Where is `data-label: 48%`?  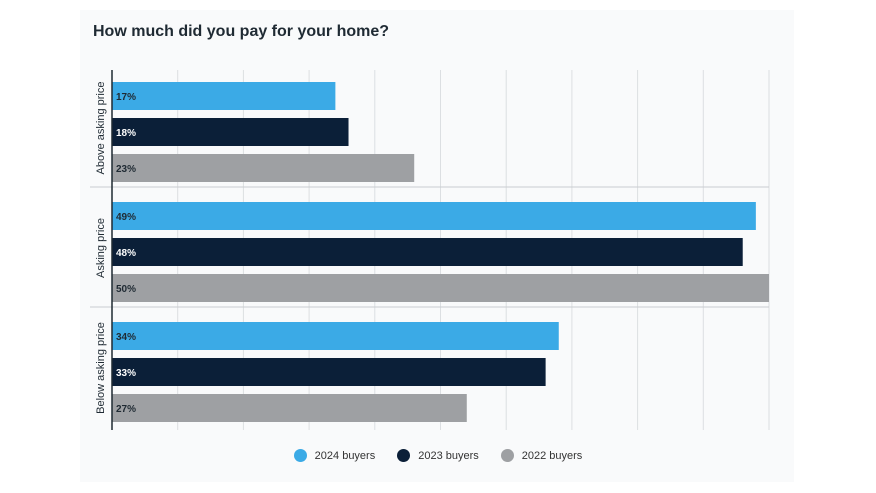
data-label: 48% is located at coordinates (126, 253).